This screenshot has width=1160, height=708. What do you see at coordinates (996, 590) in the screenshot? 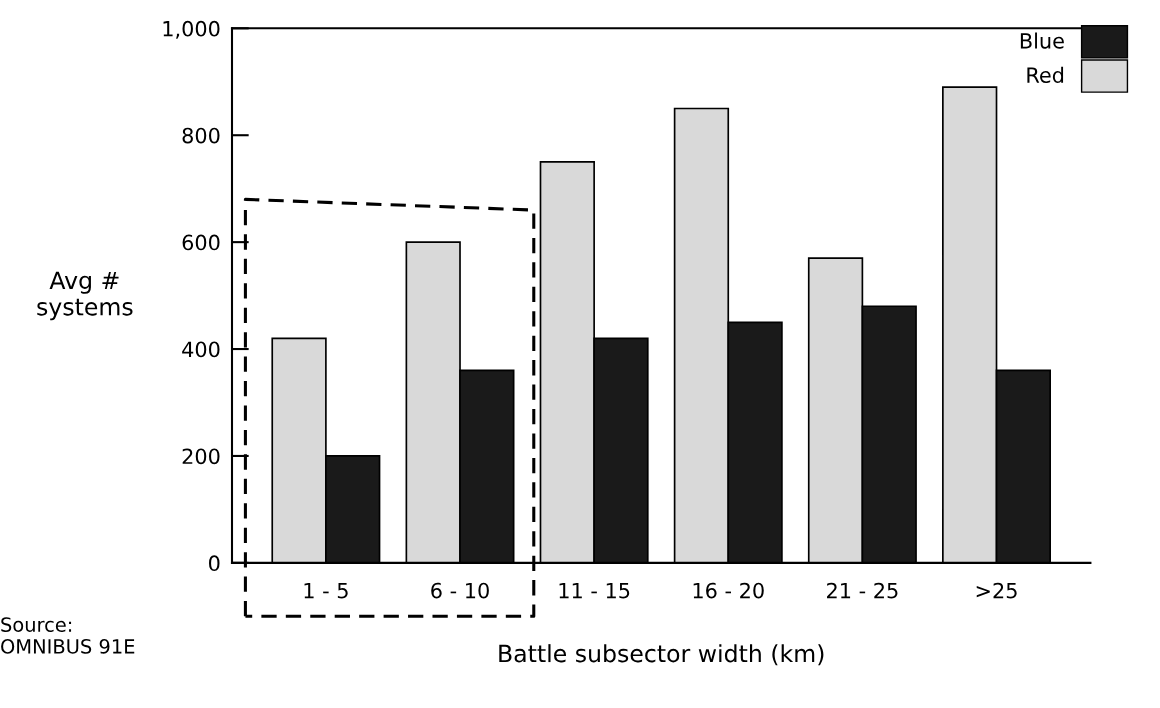
I see `x-tick-label: >25` at bounding box center [996, 590].